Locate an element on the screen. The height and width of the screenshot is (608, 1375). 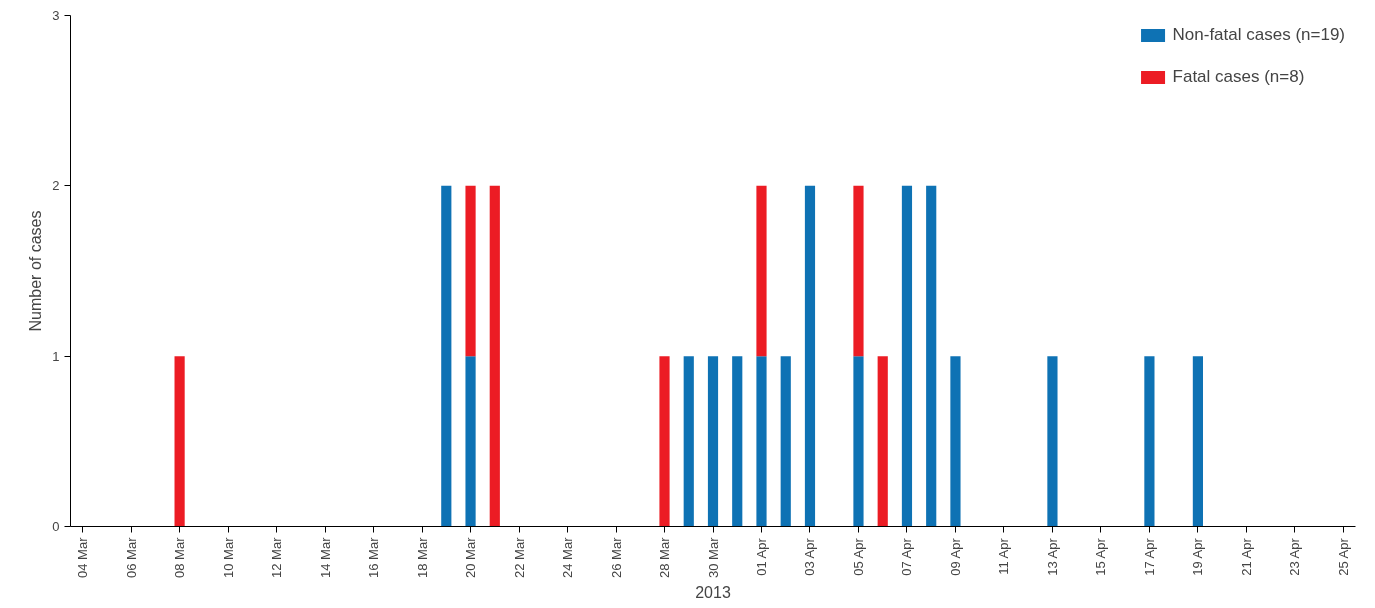
x-tick-label: 11 Apr is located at coordinates (1004, 556).